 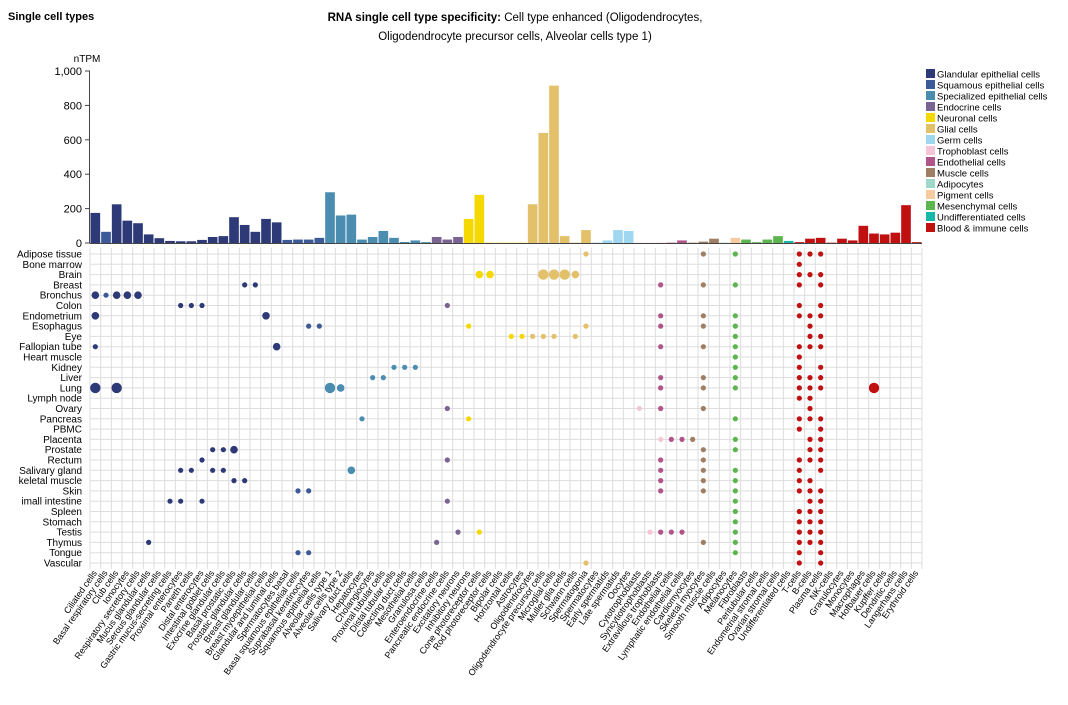 I want to click on legend-label: Adipocytes, so click(x=960, y=185).